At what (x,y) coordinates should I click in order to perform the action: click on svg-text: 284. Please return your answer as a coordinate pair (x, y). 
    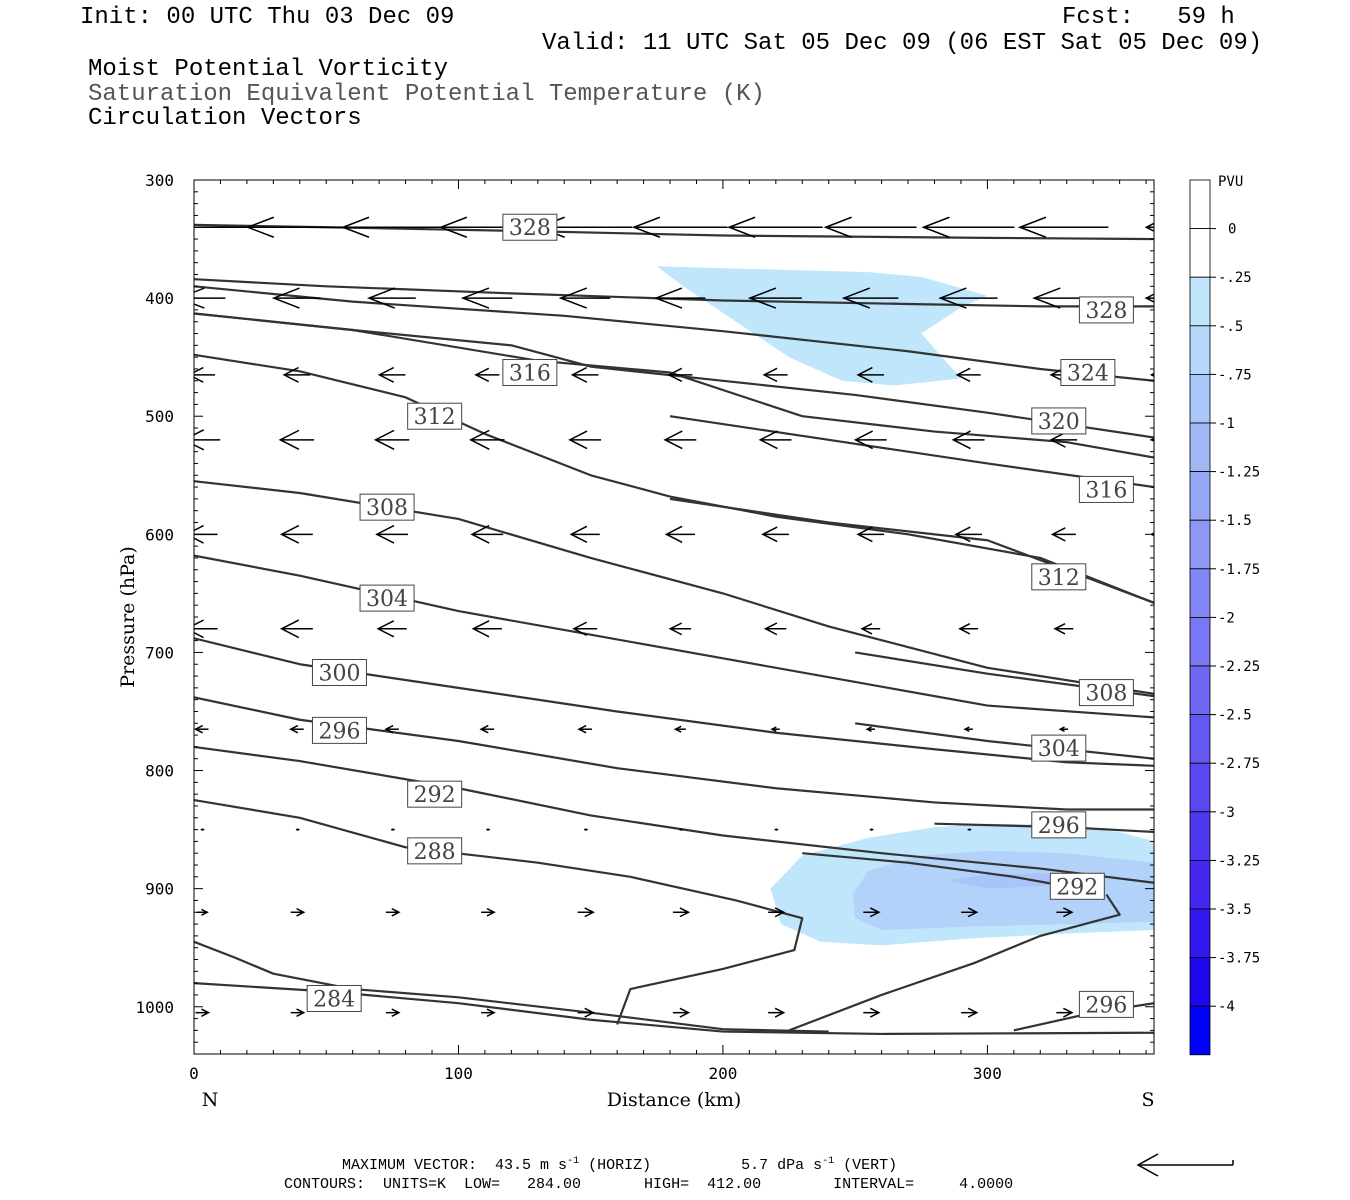
    Looking at the image, I should click on (334, 999).